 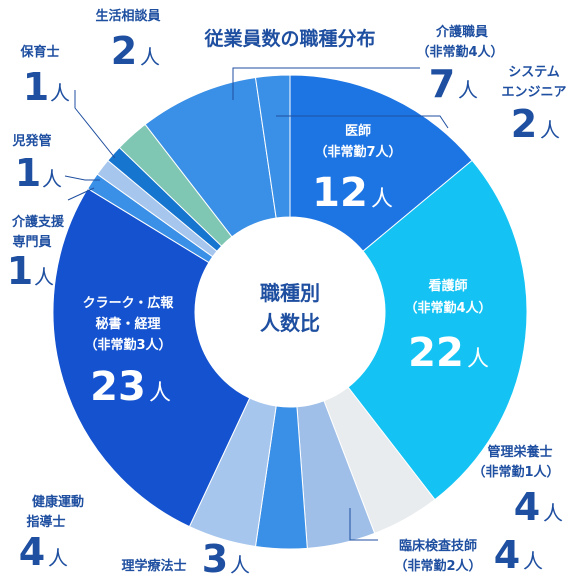 I want to click on label-lab-name: 臨床検査技師, so click(x=438, y=546).